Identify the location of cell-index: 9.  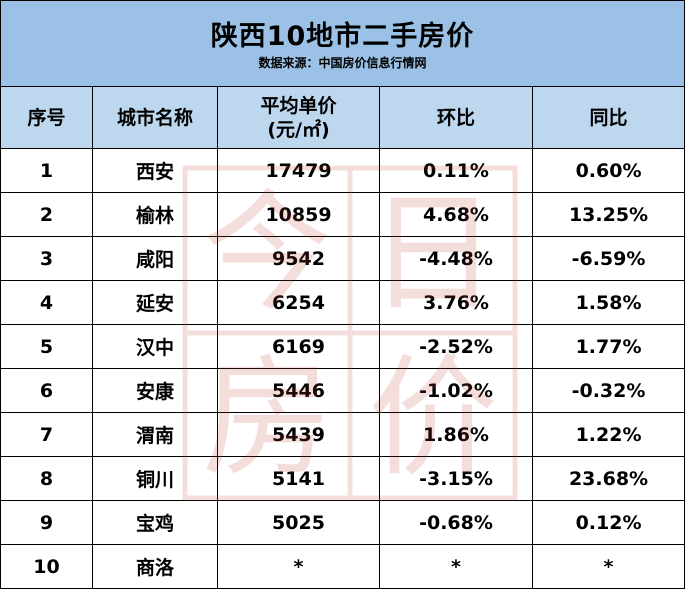
(46, 522).